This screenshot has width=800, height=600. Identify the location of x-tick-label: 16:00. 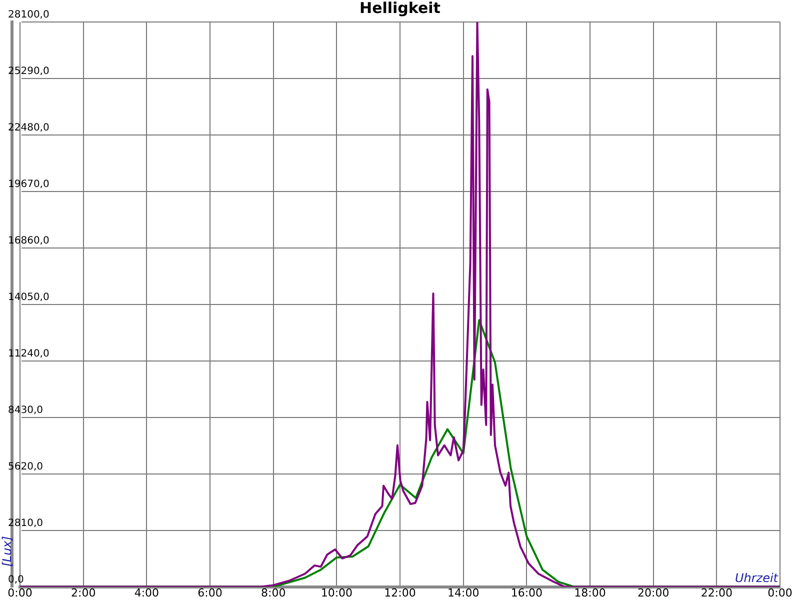
(526, 593).